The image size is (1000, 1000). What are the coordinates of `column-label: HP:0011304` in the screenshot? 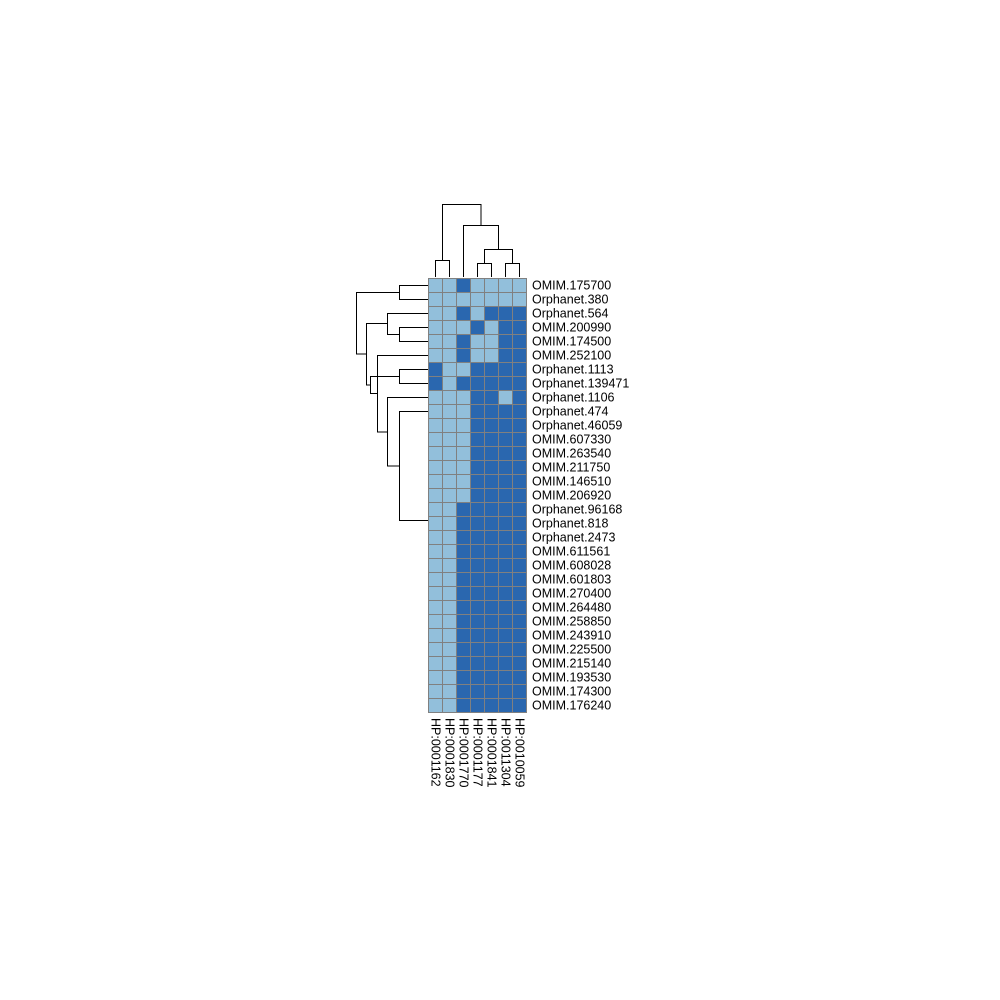 It's located at (506, 752).